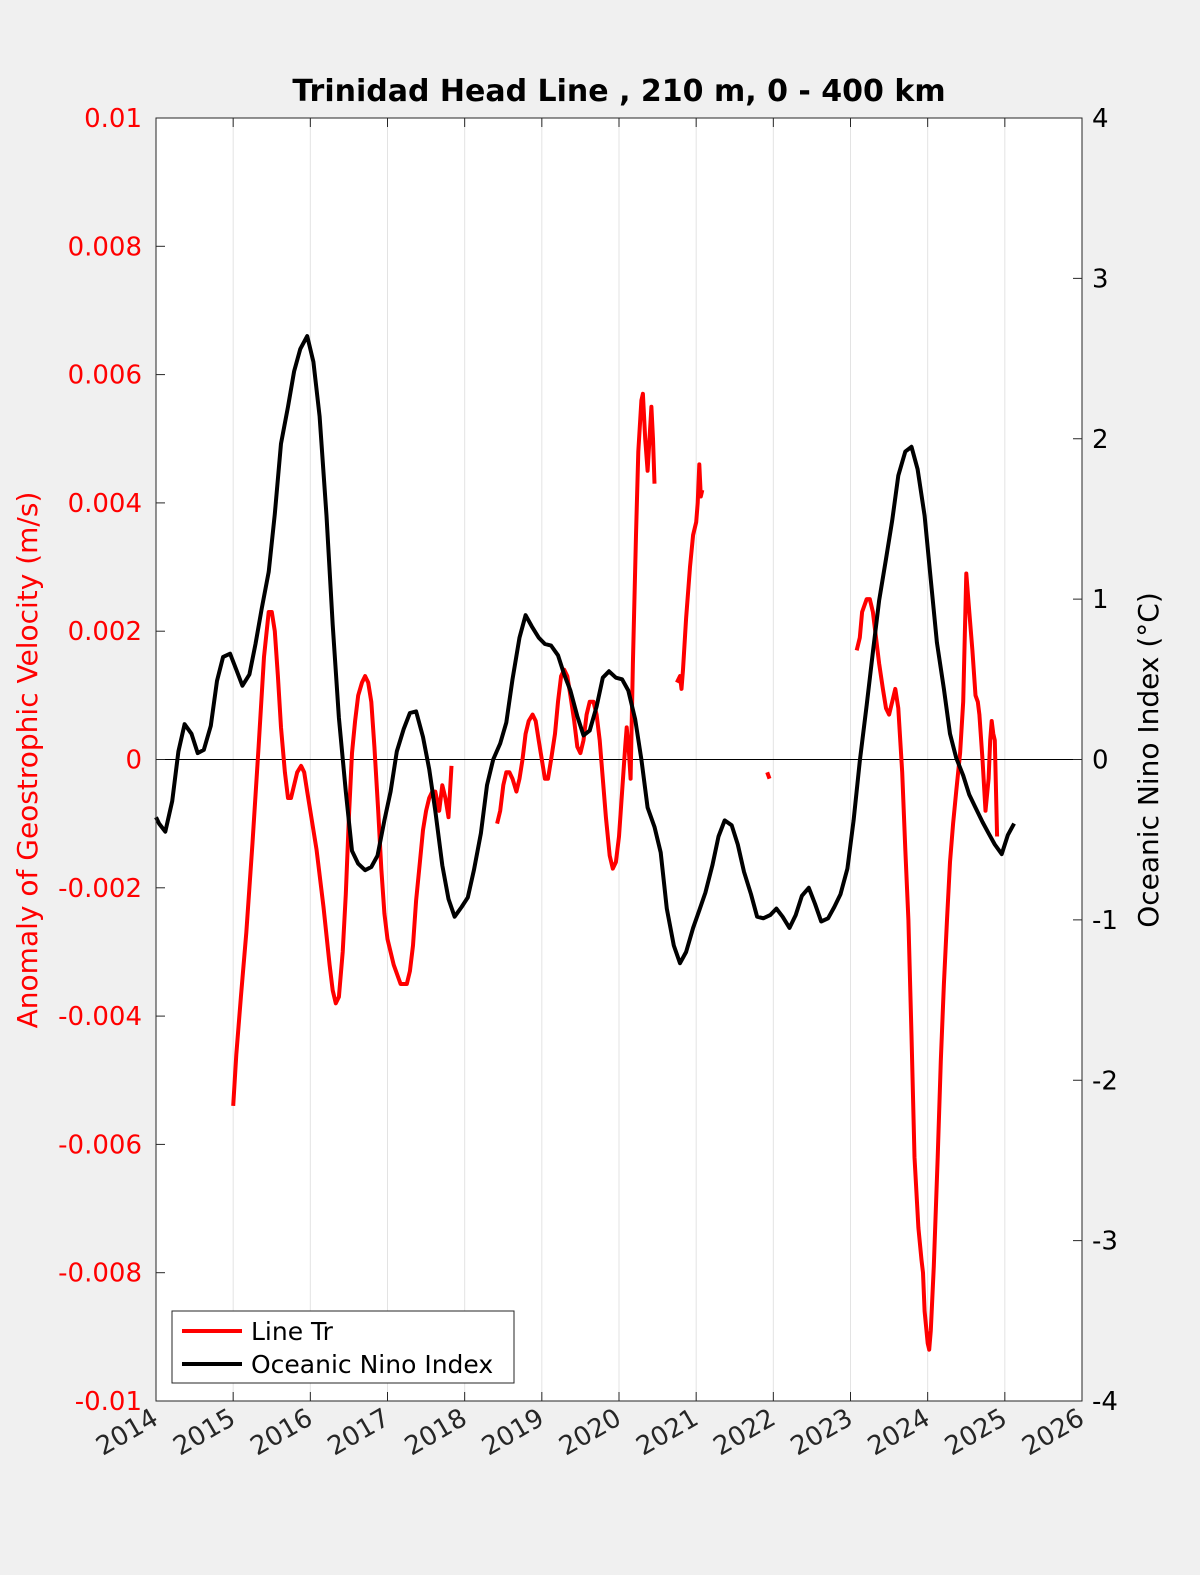  Describe the element at coordinates (105, 247) in the screenshot. I see `y-left-tick-label: 0.008` at that location.